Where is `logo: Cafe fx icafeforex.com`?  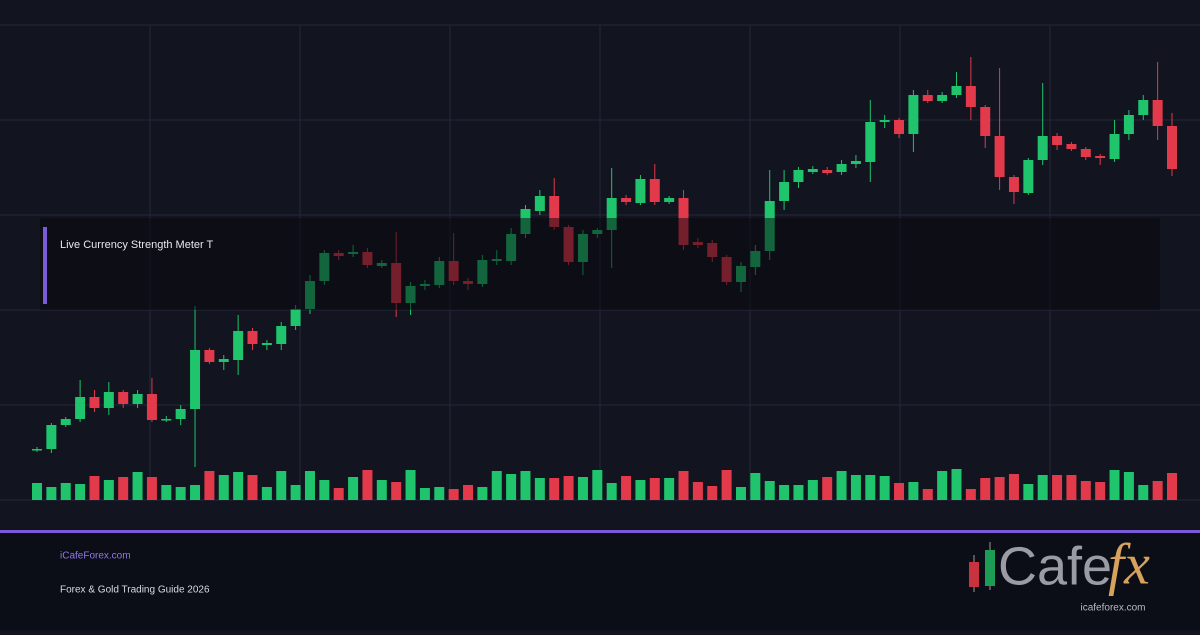
logo: Cafe fx icafeforex.com is located at coordinates (1059, 572).